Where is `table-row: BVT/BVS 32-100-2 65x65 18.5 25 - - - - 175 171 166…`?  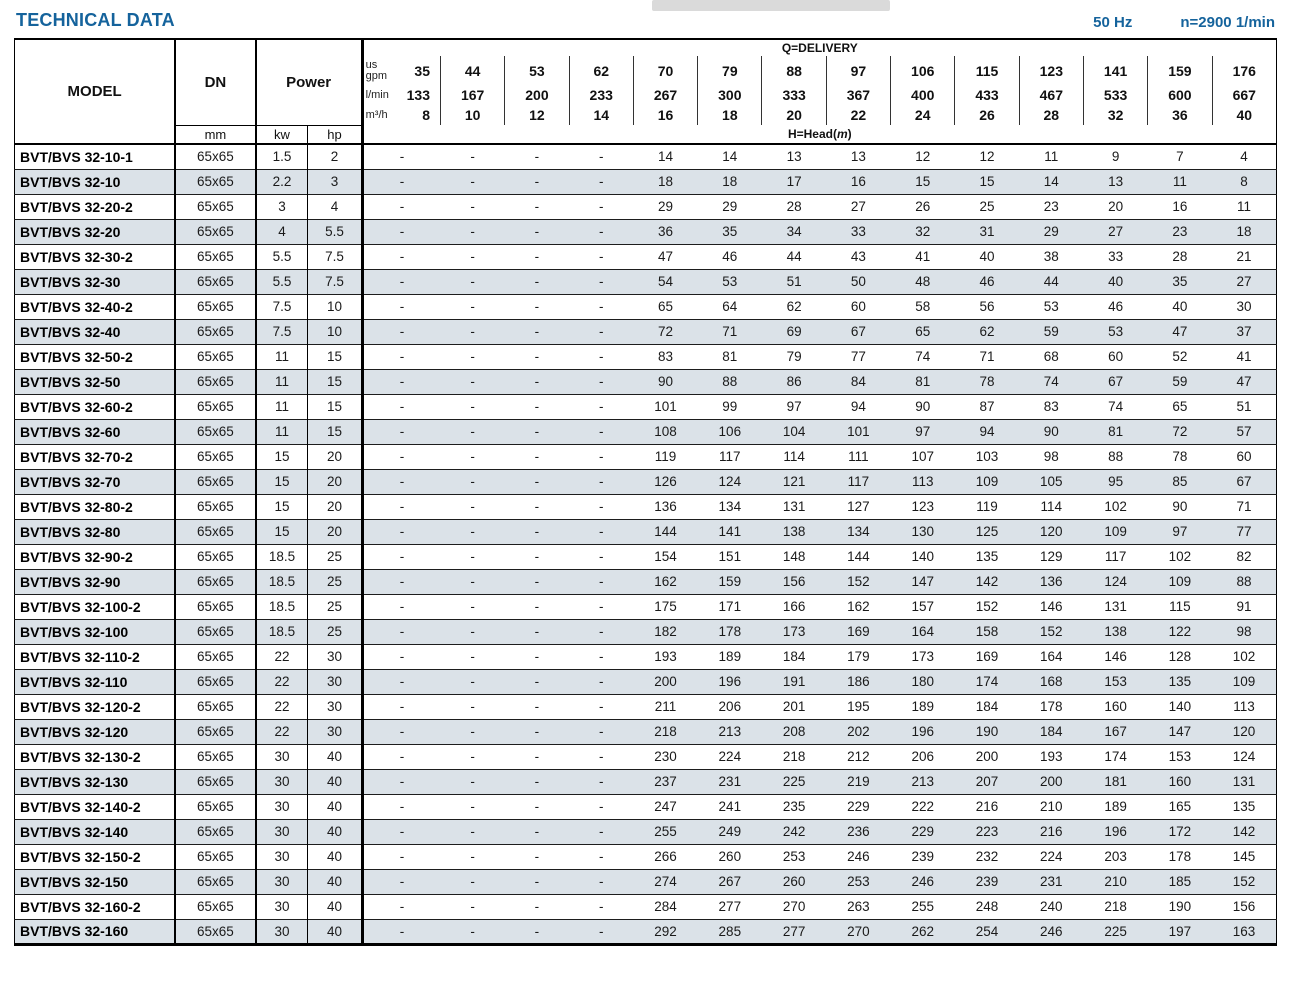
table-row: BVT/BVS 32-100-2 65x65 18.5 25 - - - - 175 171 166… is located at coordinates (645, 606).